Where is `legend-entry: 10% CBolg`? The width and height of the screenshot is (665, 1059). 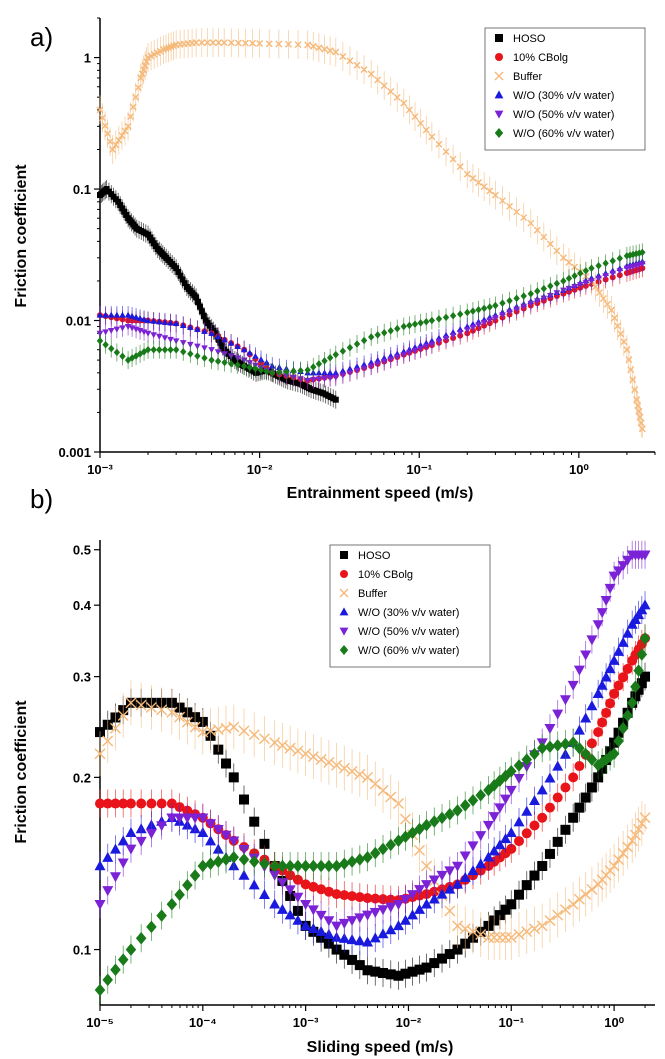 legend-entry: 10% CBolg is located at coordinates (385, 575).